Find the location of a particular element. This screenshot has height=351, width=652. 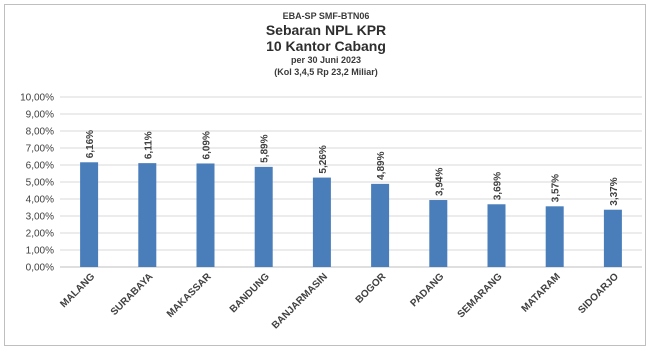

data-label: 6,16% is located at coordinates (90, 144).